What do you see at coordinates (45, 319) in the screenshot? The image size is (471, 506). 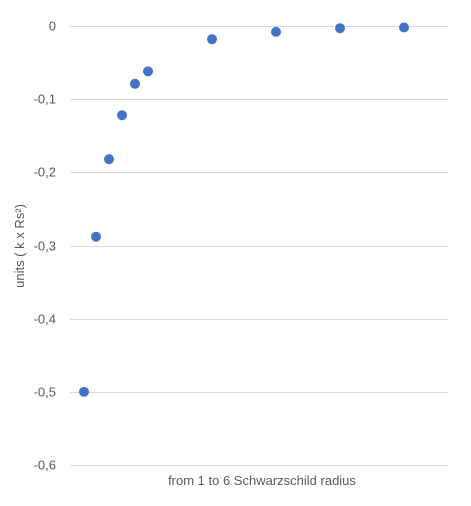 I see `y-tick-label: -0,4` at bounding box center [45, 319].